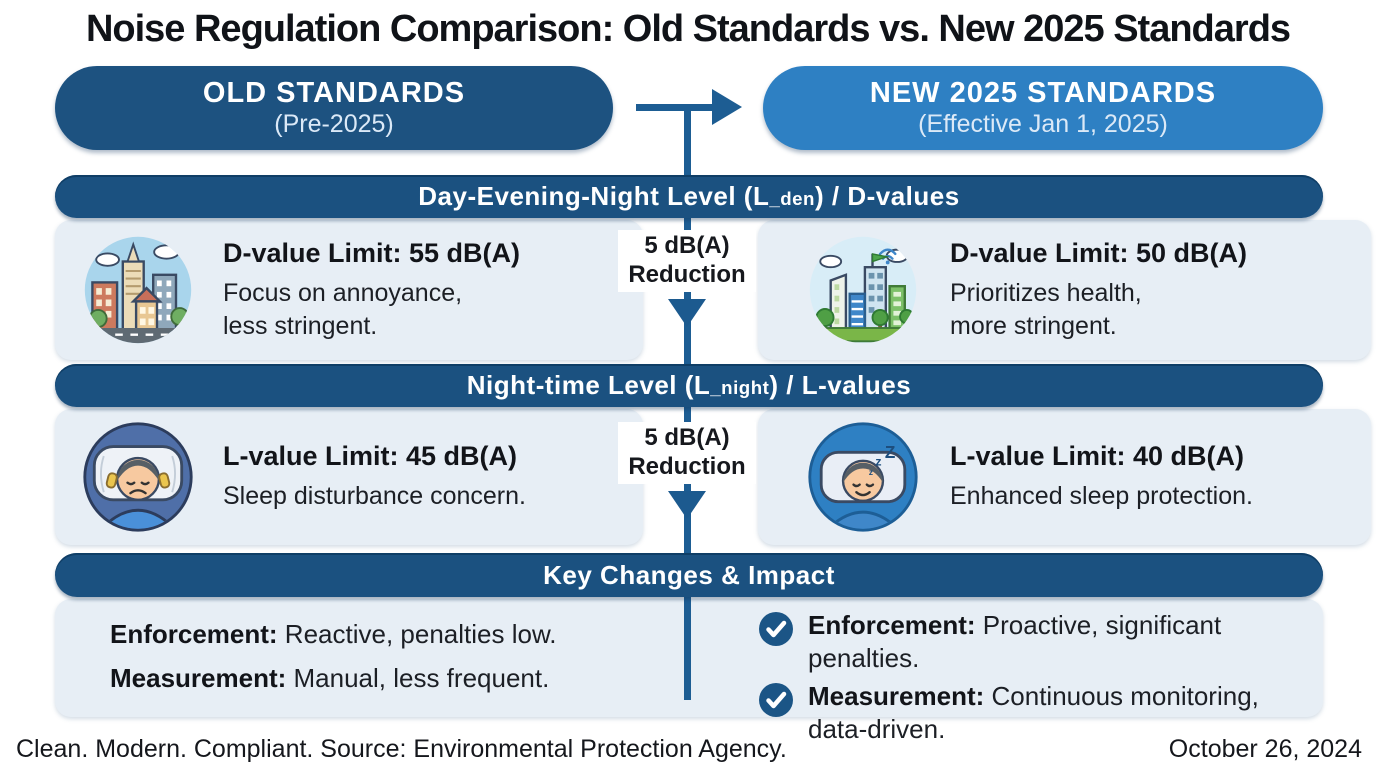 Image resolution: width=1376 pixels, height=768 pixels. I want to click on old-standards-title: OLD STANDARDS, so click(334, 92).